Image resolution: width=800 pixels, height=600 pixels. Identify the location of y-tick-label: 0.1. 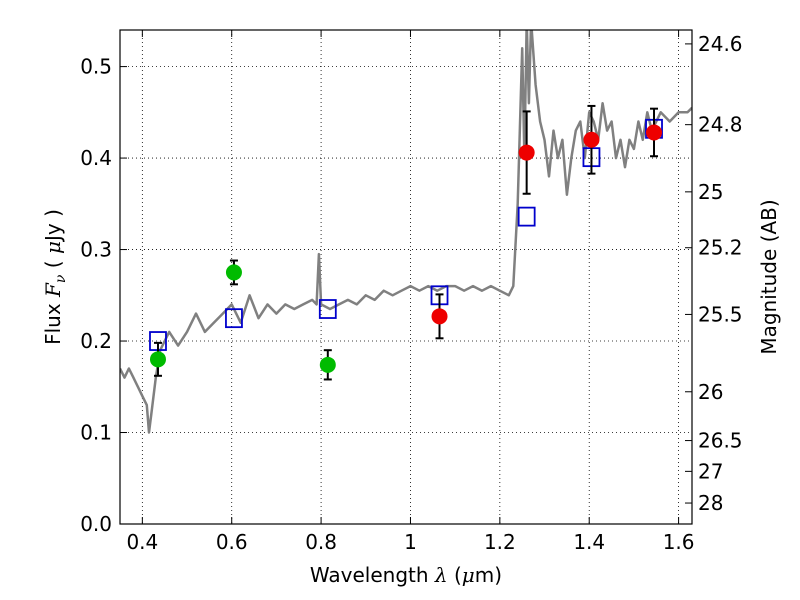
(96, 433).